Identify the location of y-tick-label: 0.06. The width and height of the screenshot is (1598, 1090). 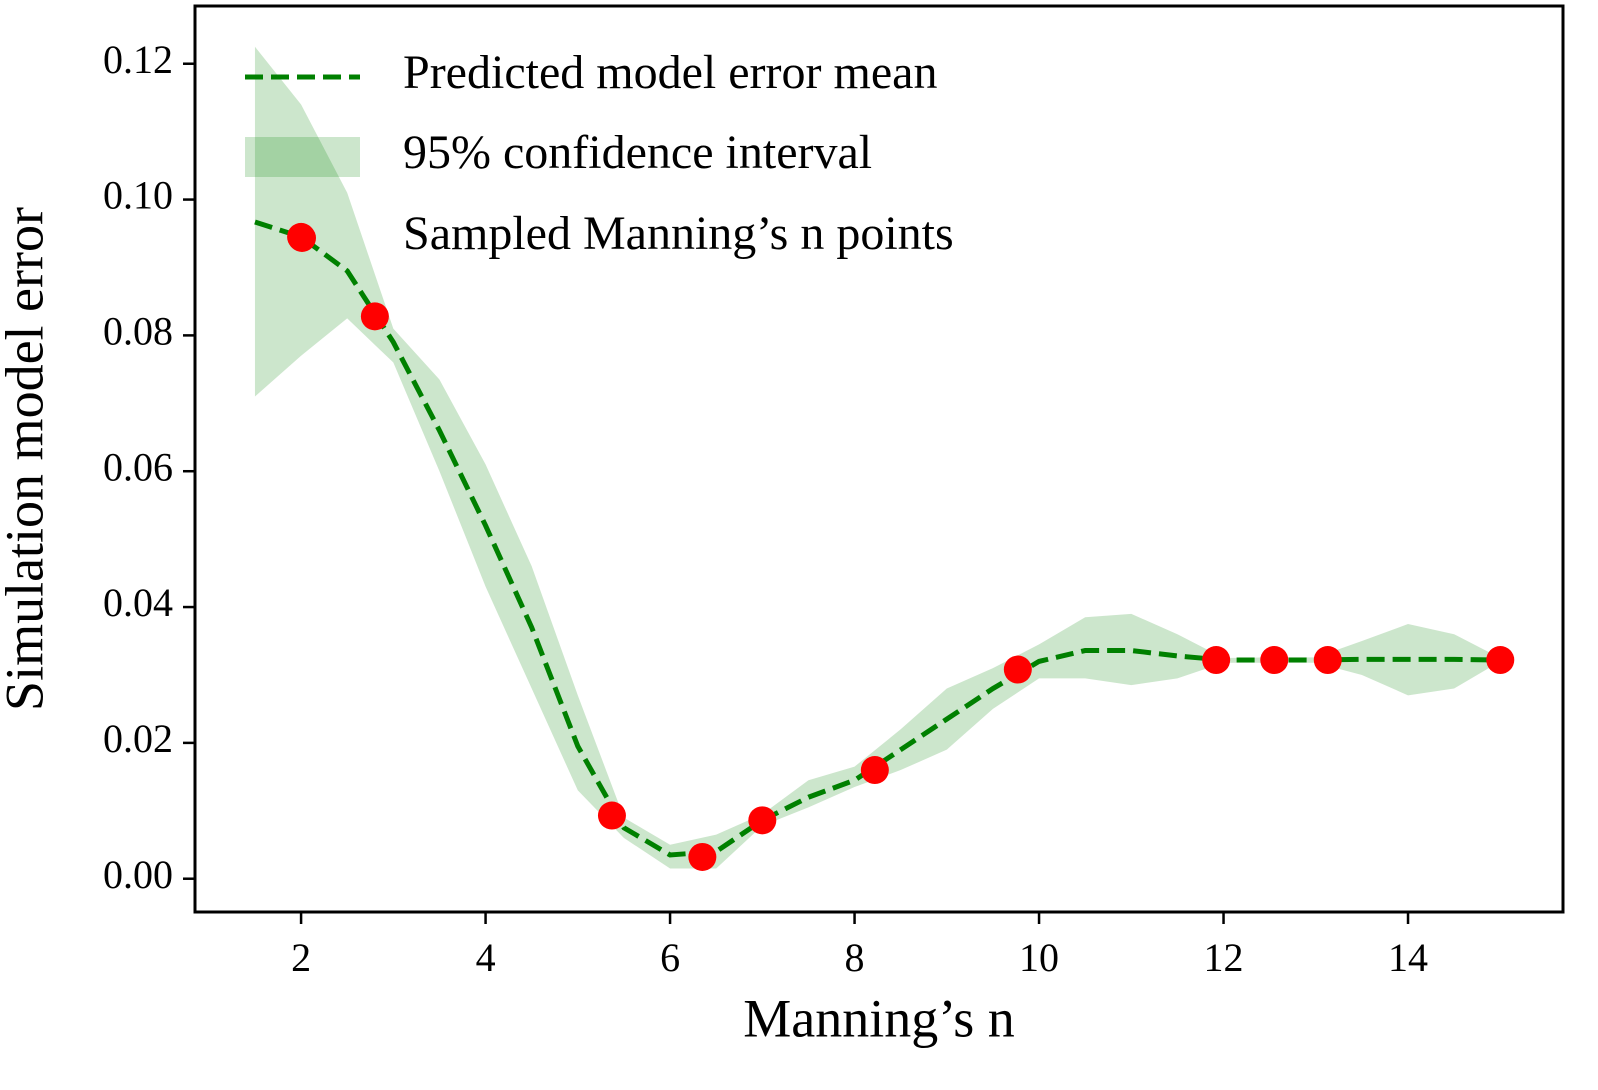
(138, 466).